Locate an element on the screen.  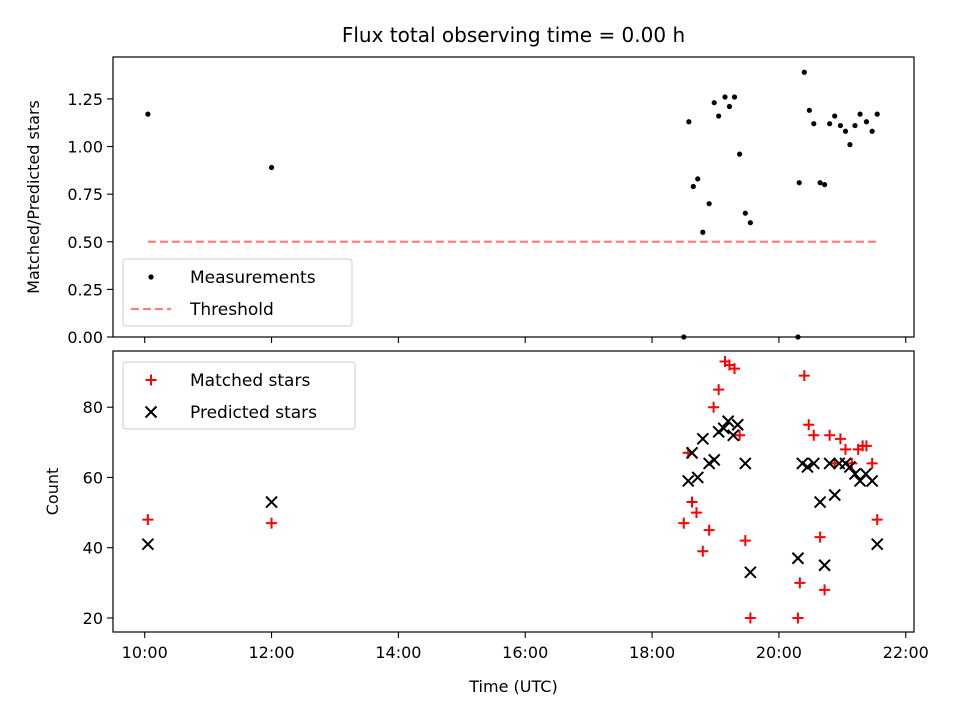
legend-label: Threshold is located at coordinates (231, 310).